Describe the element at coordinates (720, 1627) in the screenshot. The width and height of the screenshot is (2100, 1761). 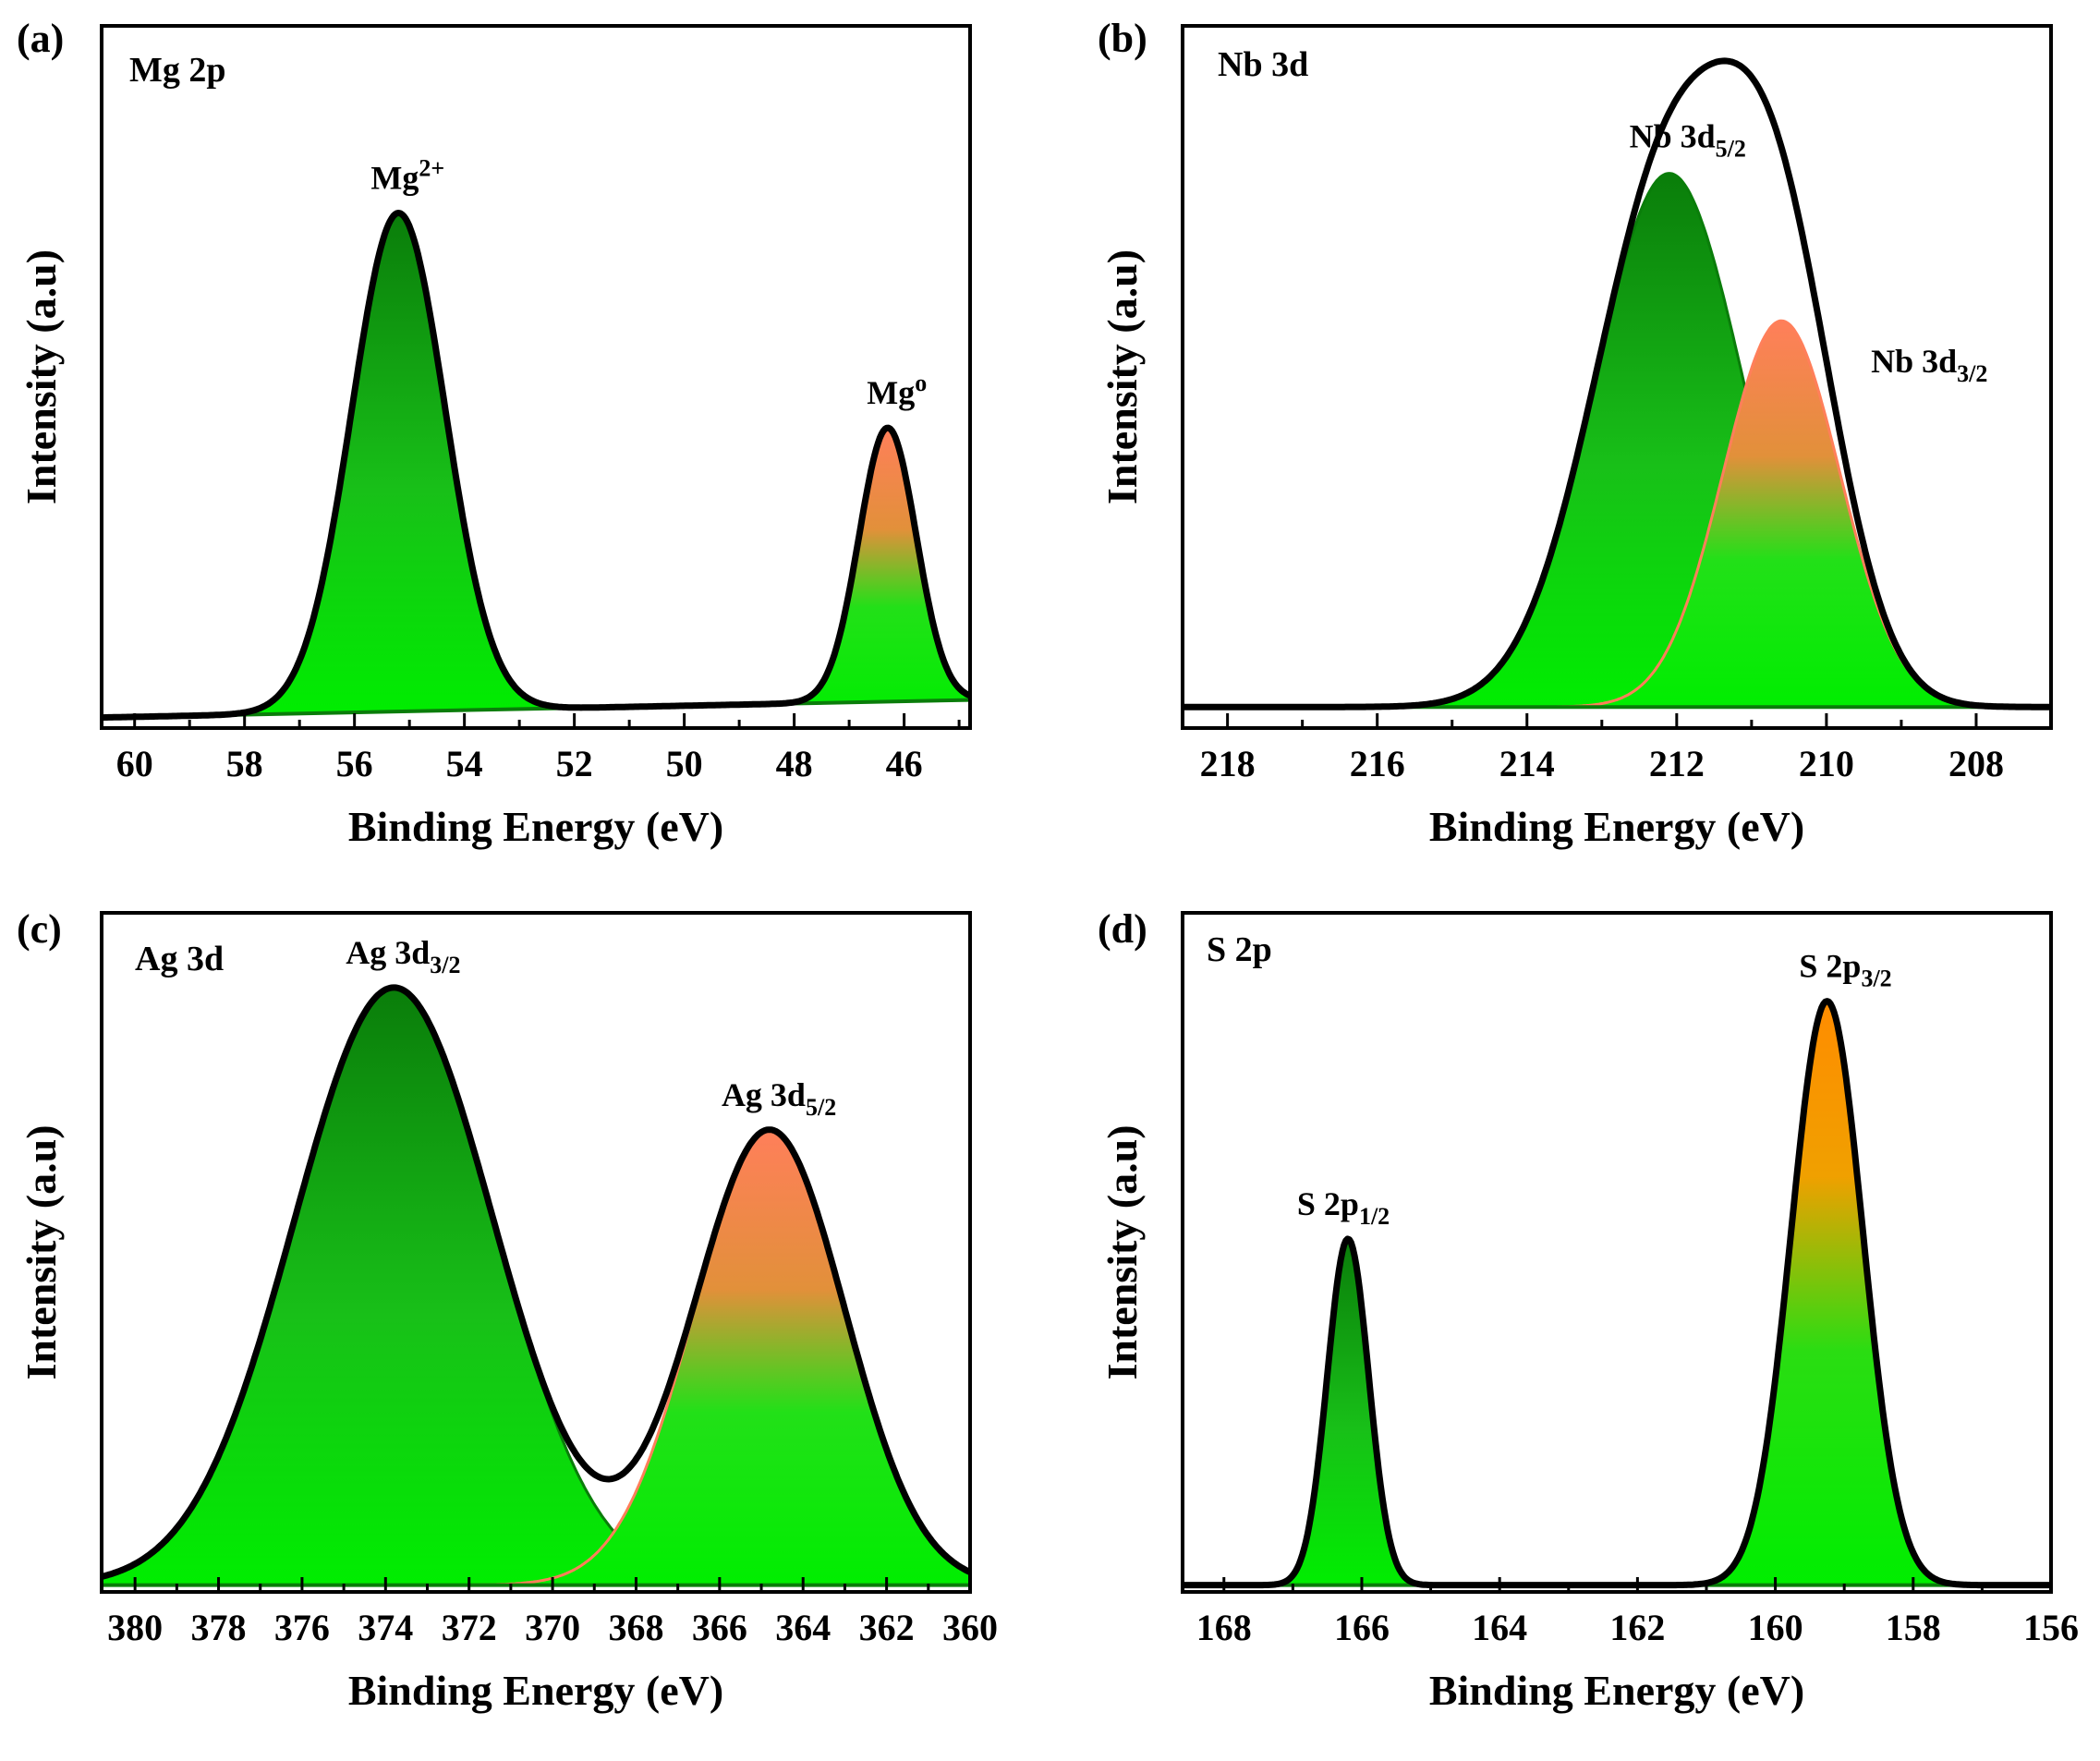
I see `x-tick-label-c: 366` at that location.